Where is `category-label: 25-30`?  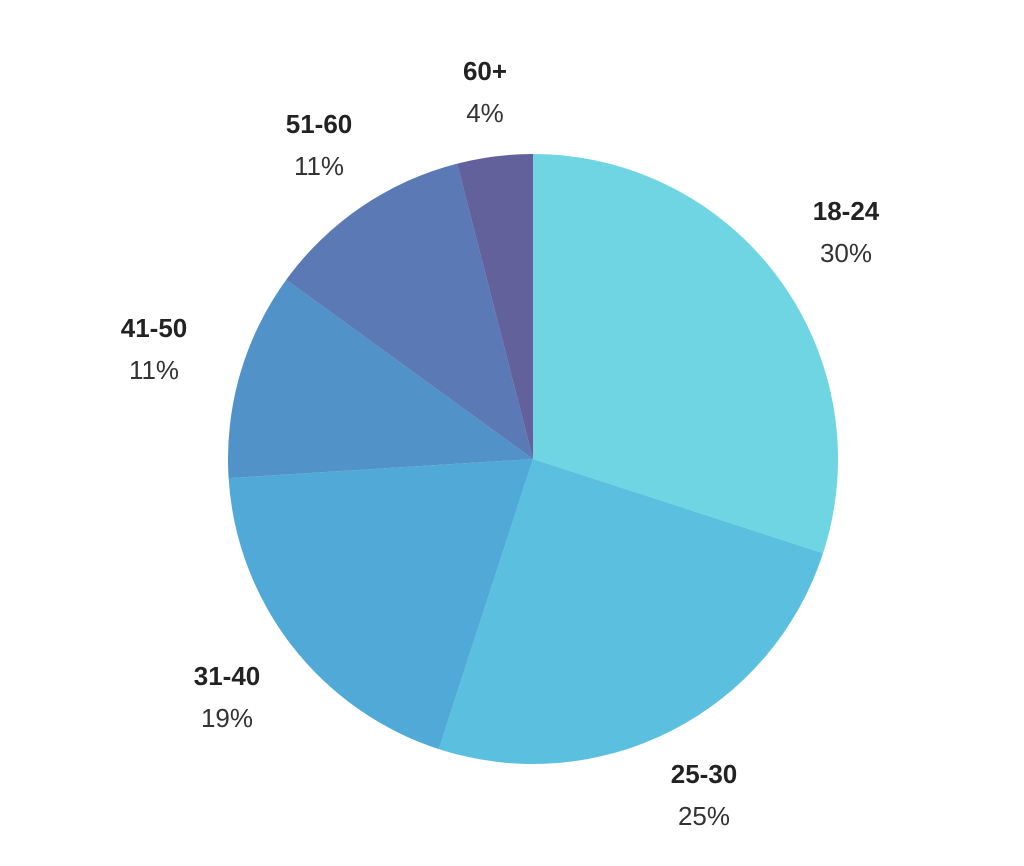 category-label: 25-30 is located at coordinates (704, 774).